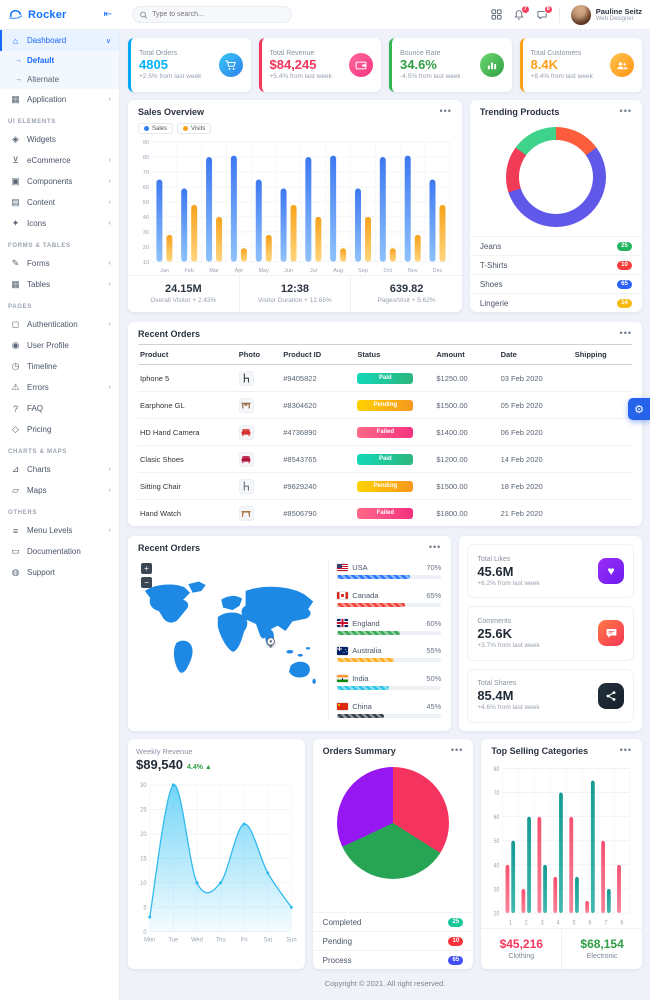 The image size is (650, 1000). What do you see at coordinates (186, 128) in the screenshot?
I see `legend-dot-icon` at bounding box center [186, 128].